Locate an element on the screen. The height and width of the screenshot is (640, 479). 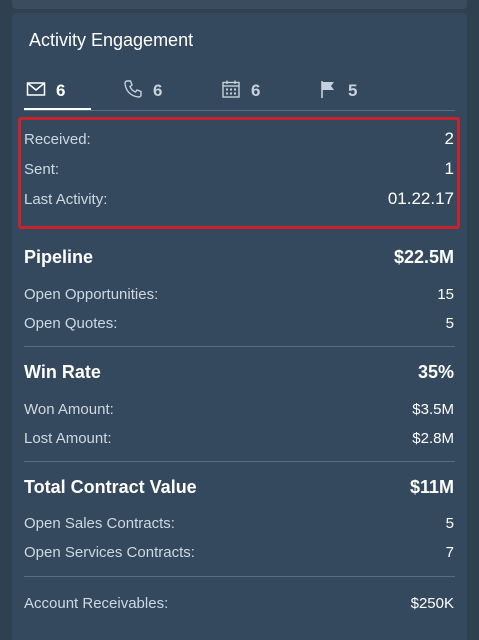
last-activity-label: Last Activity: is located at coordinates (66, 199).